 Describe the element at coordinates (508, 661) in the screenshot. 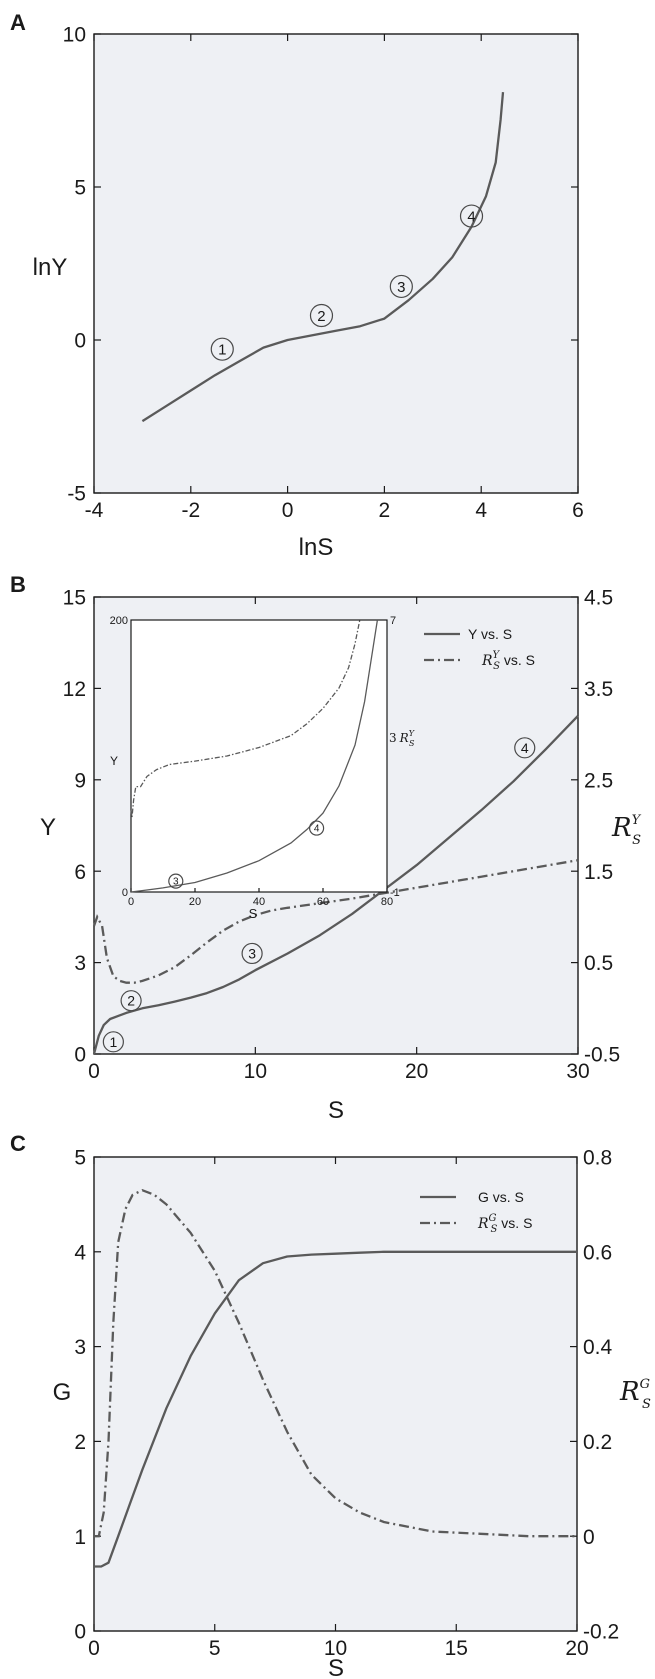

I see `legend-label-dashdot-b: RY S vs. S` at that location.